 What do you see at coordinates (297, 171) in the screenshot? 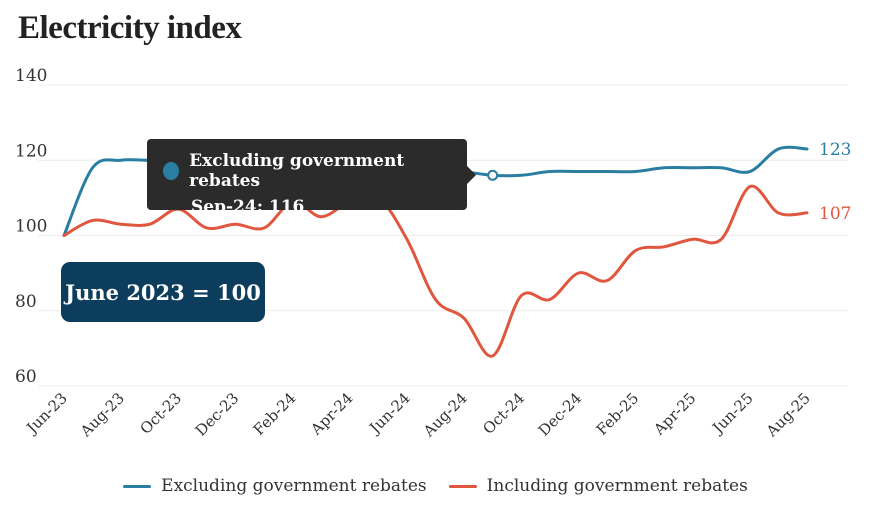
I see `tooltip-series-name: Excluding government rebates` at bounding box center [297, 171].